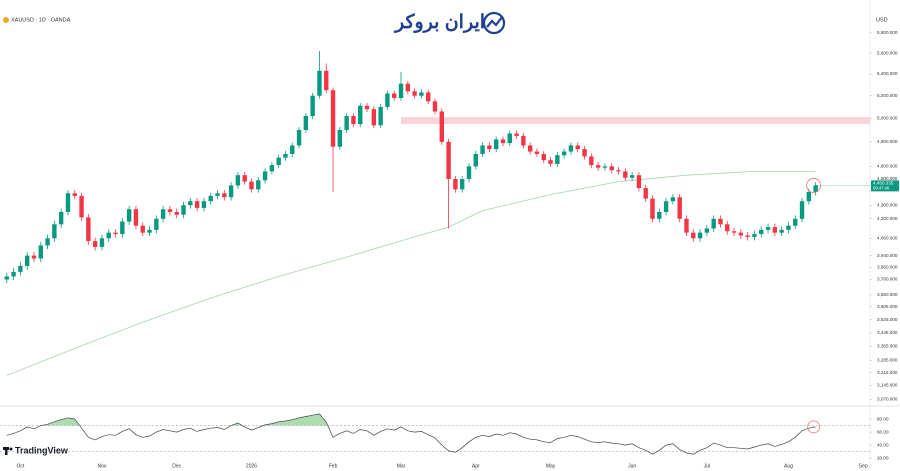  I want to click on last-price-label: 4,450.335, so click(883, 183).